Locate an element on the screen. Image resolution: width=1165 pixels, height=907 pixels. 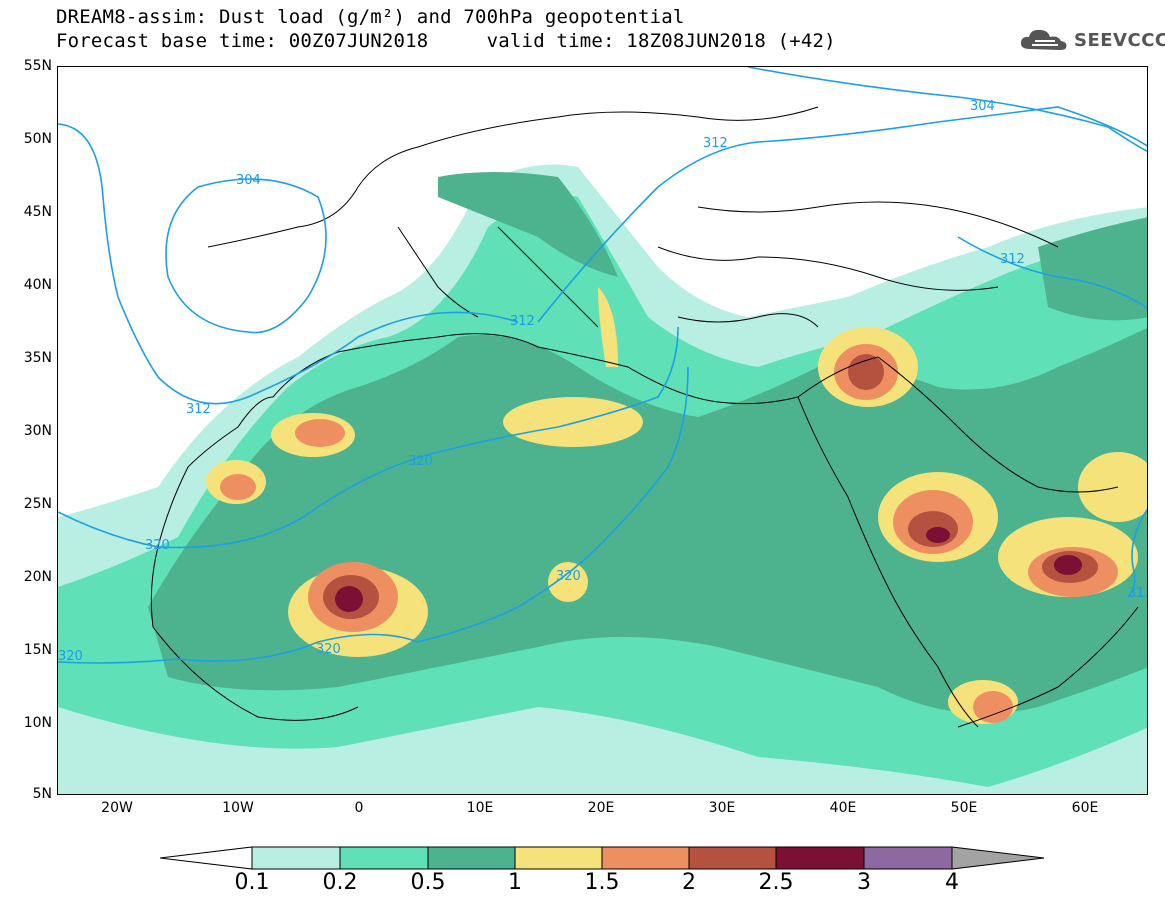
contour-label-320-e: 320 is located at coordinates (70, 656).